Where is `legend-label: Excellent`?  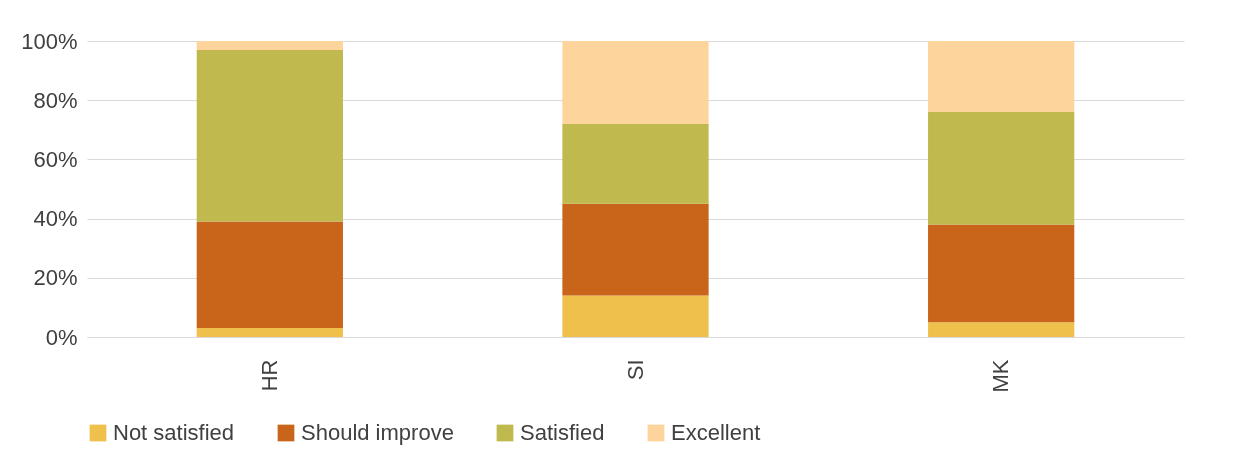
legend-label: Excellent is located at coordinates (716, 432).